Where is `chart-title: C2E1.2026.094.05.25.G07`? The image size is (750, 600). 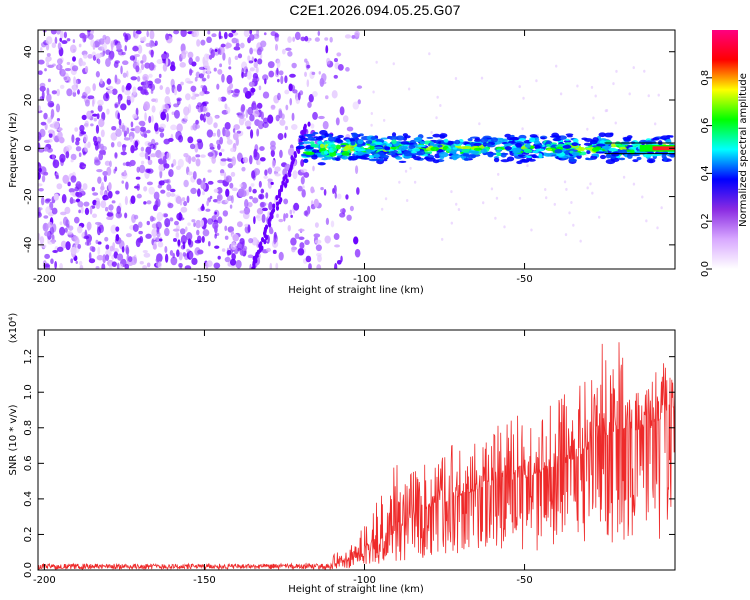 chart-title: C2E1.2026.094.05.25.G07 is located at coordinates (375, 10).